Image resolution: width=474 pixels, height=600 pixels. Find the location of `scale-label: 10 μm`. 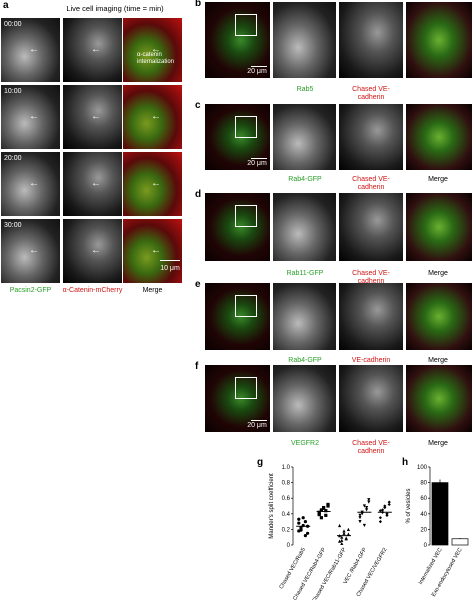

scale-label: 10 μm is located at coordinates (170, 268).